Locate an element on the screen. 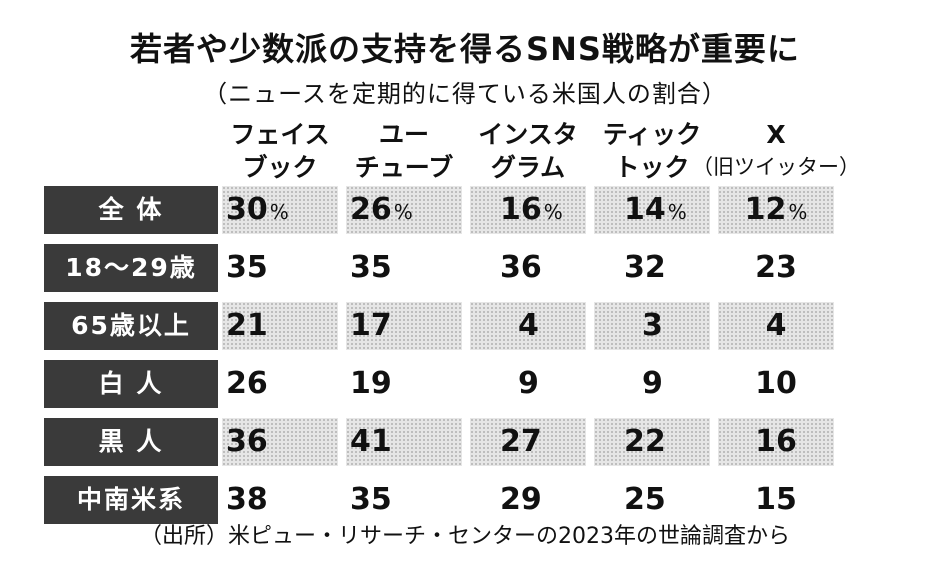  cell-value: 19 is located at coordinates (371, 383).